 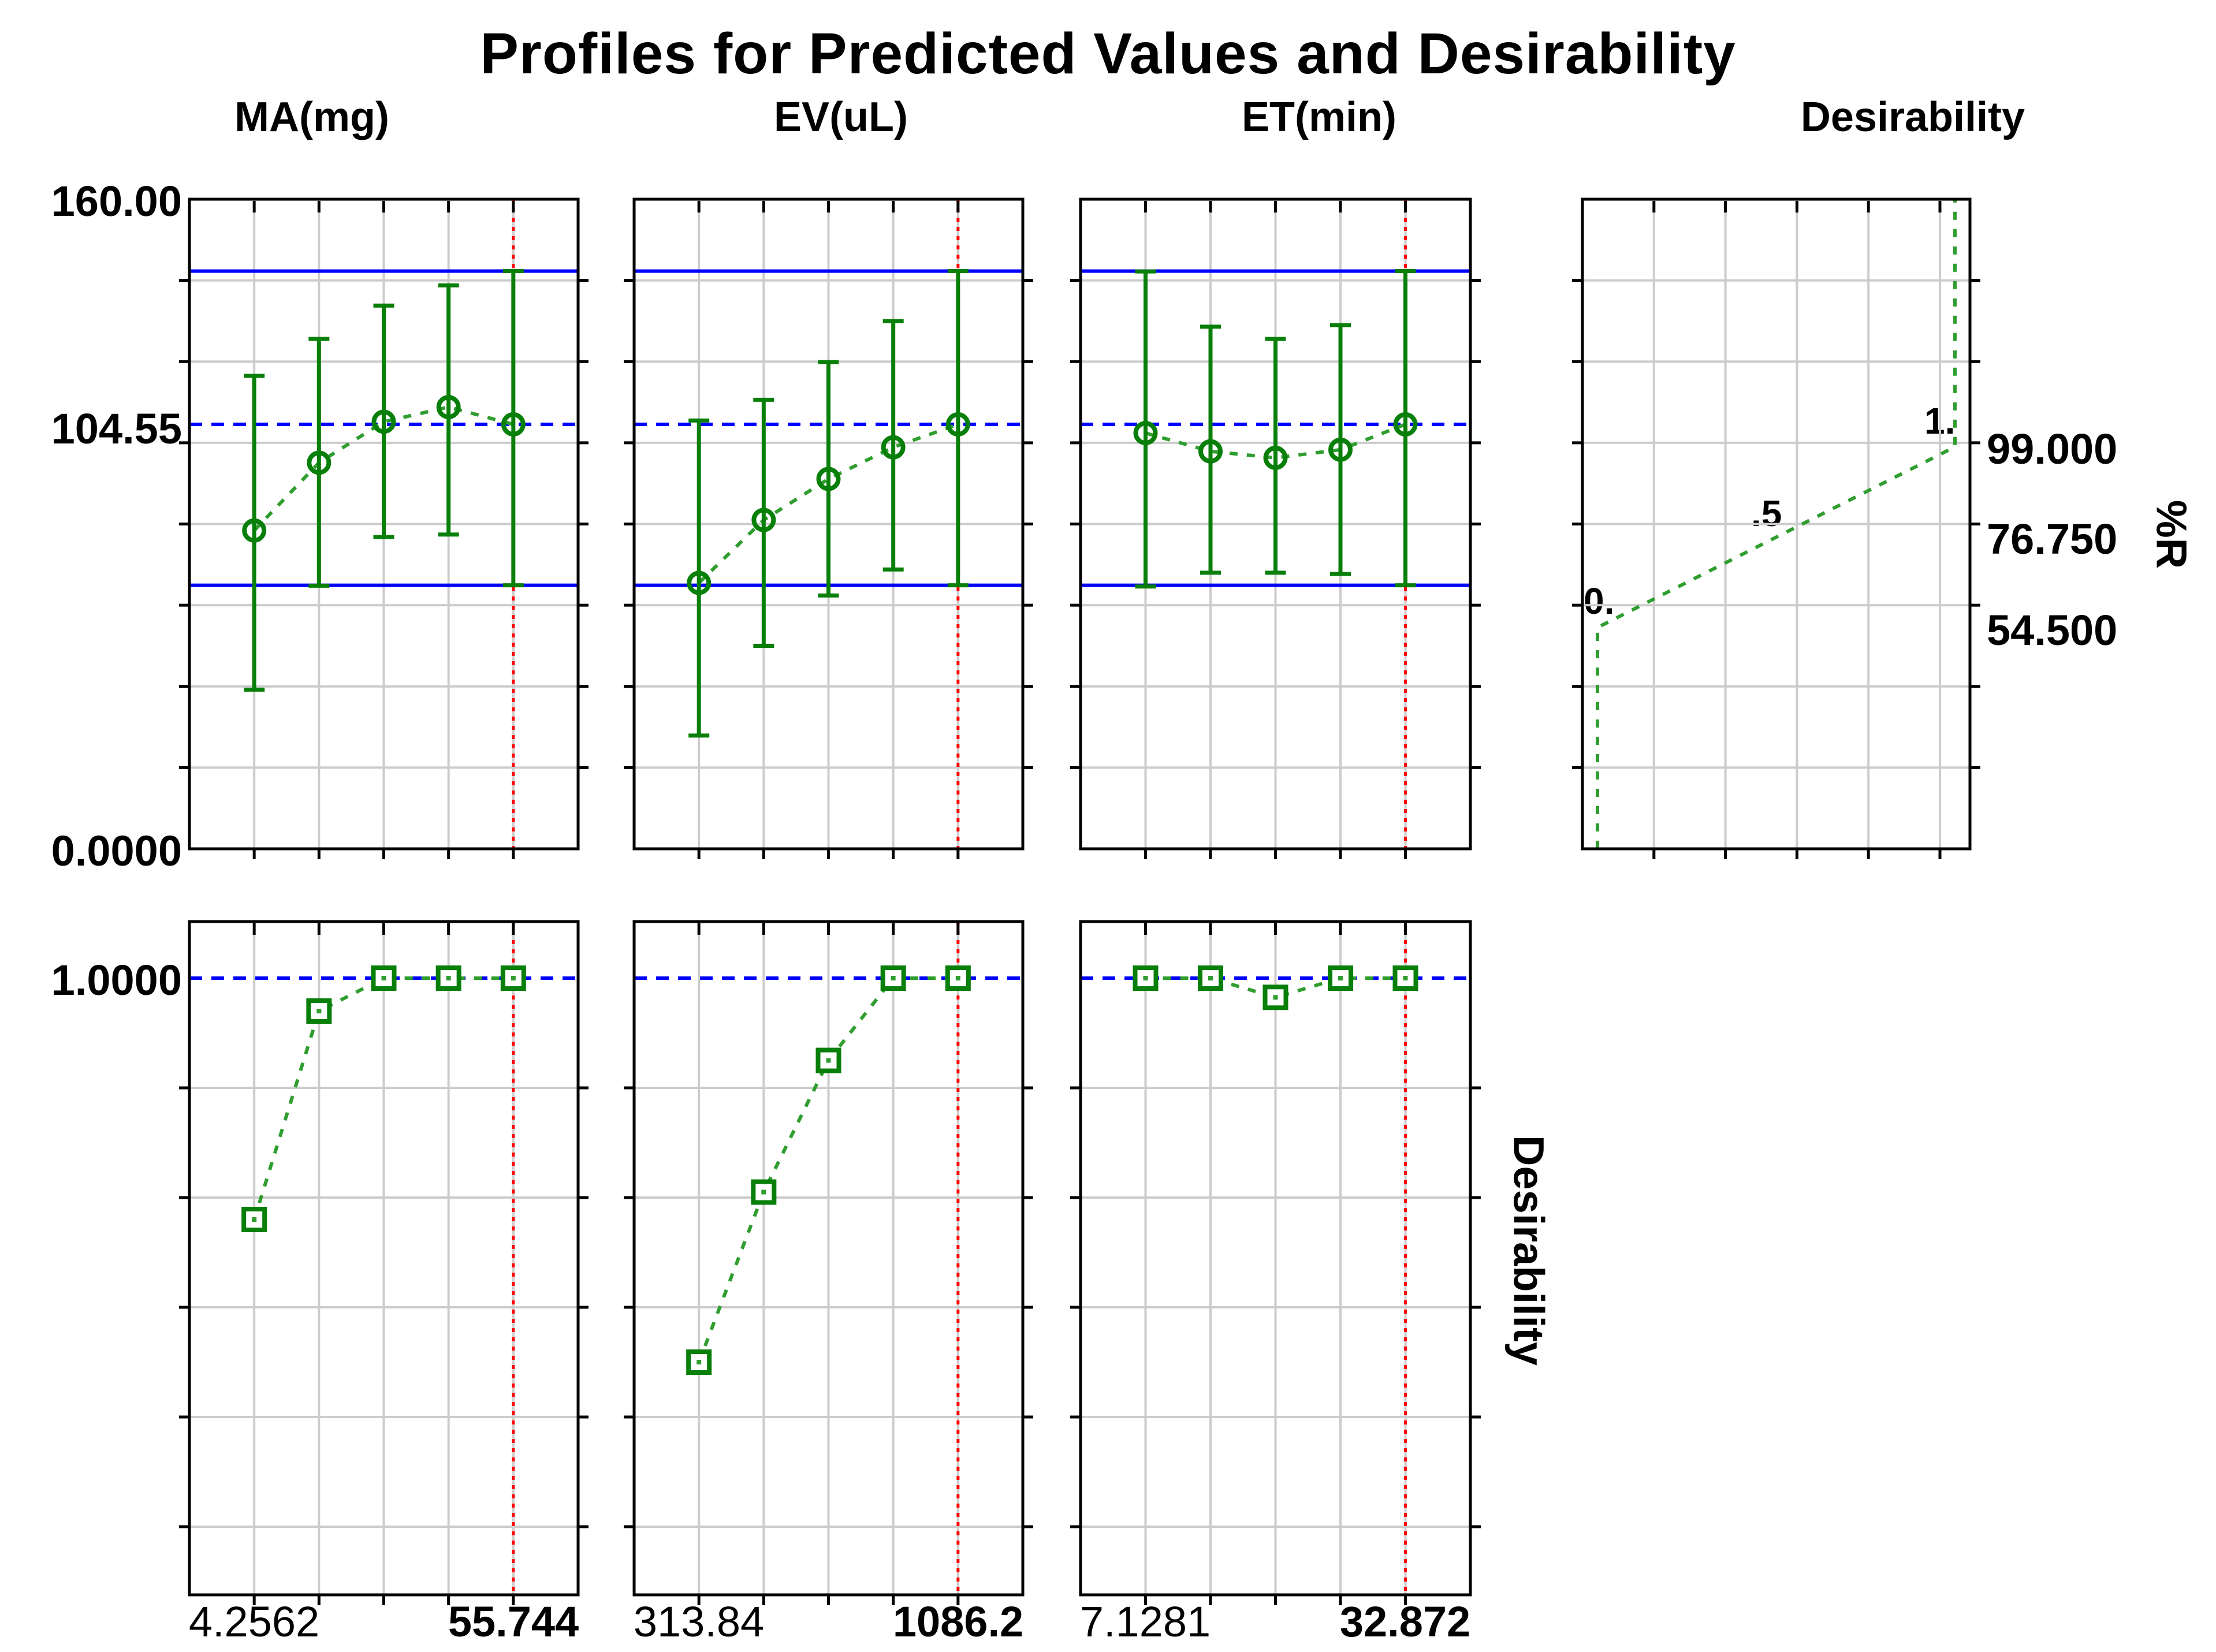 What do you see at coordinates (1599, 601) in the screenshot?
I see `desirability-scale-label-0: 0.` at bounding box center [1599, 601].